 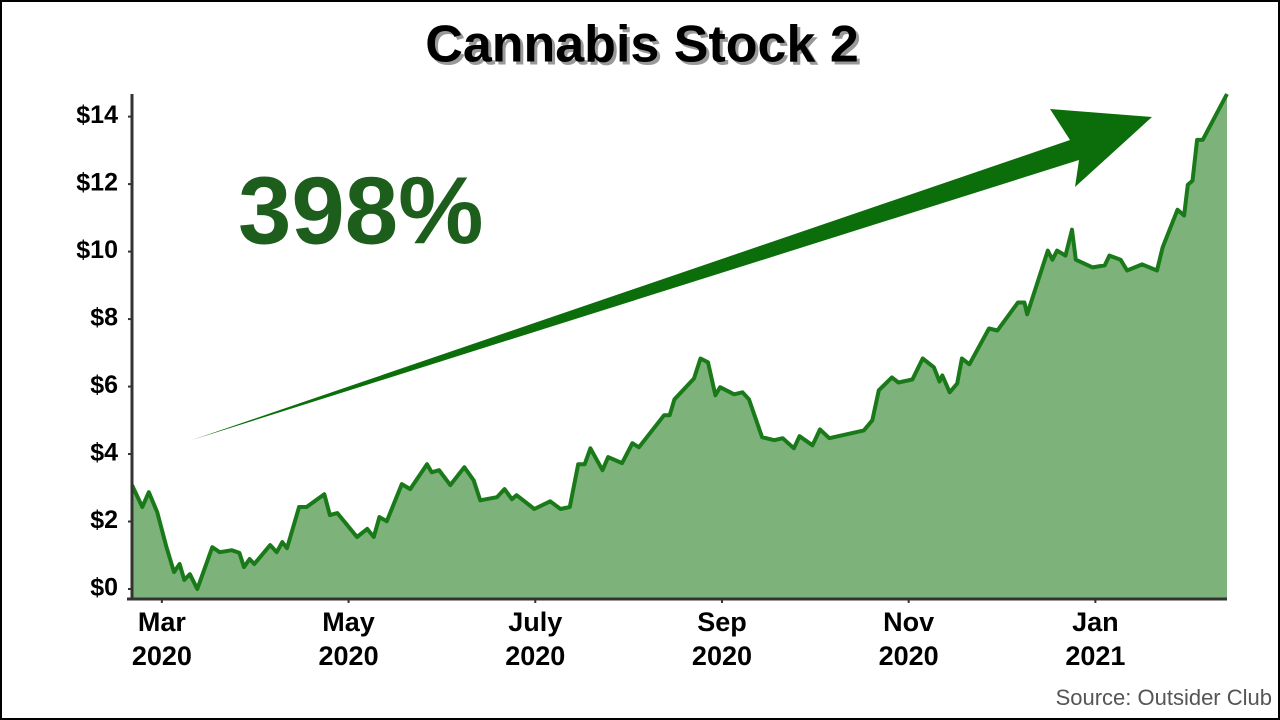 I want to click on x-tick-label: Nov 2020, so click(x=908, y=639).